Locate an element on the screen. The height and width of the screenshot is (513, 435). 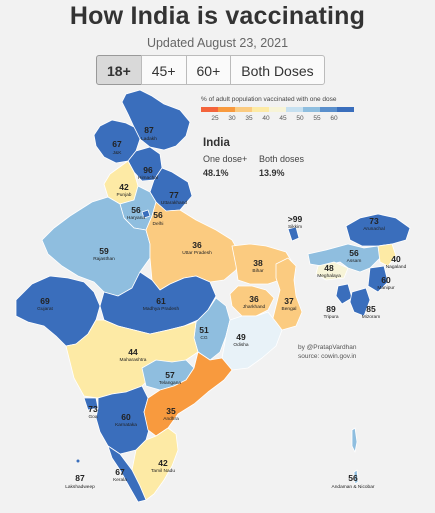
tab-45-plus: 45+ is located at coordinates (163, 70).